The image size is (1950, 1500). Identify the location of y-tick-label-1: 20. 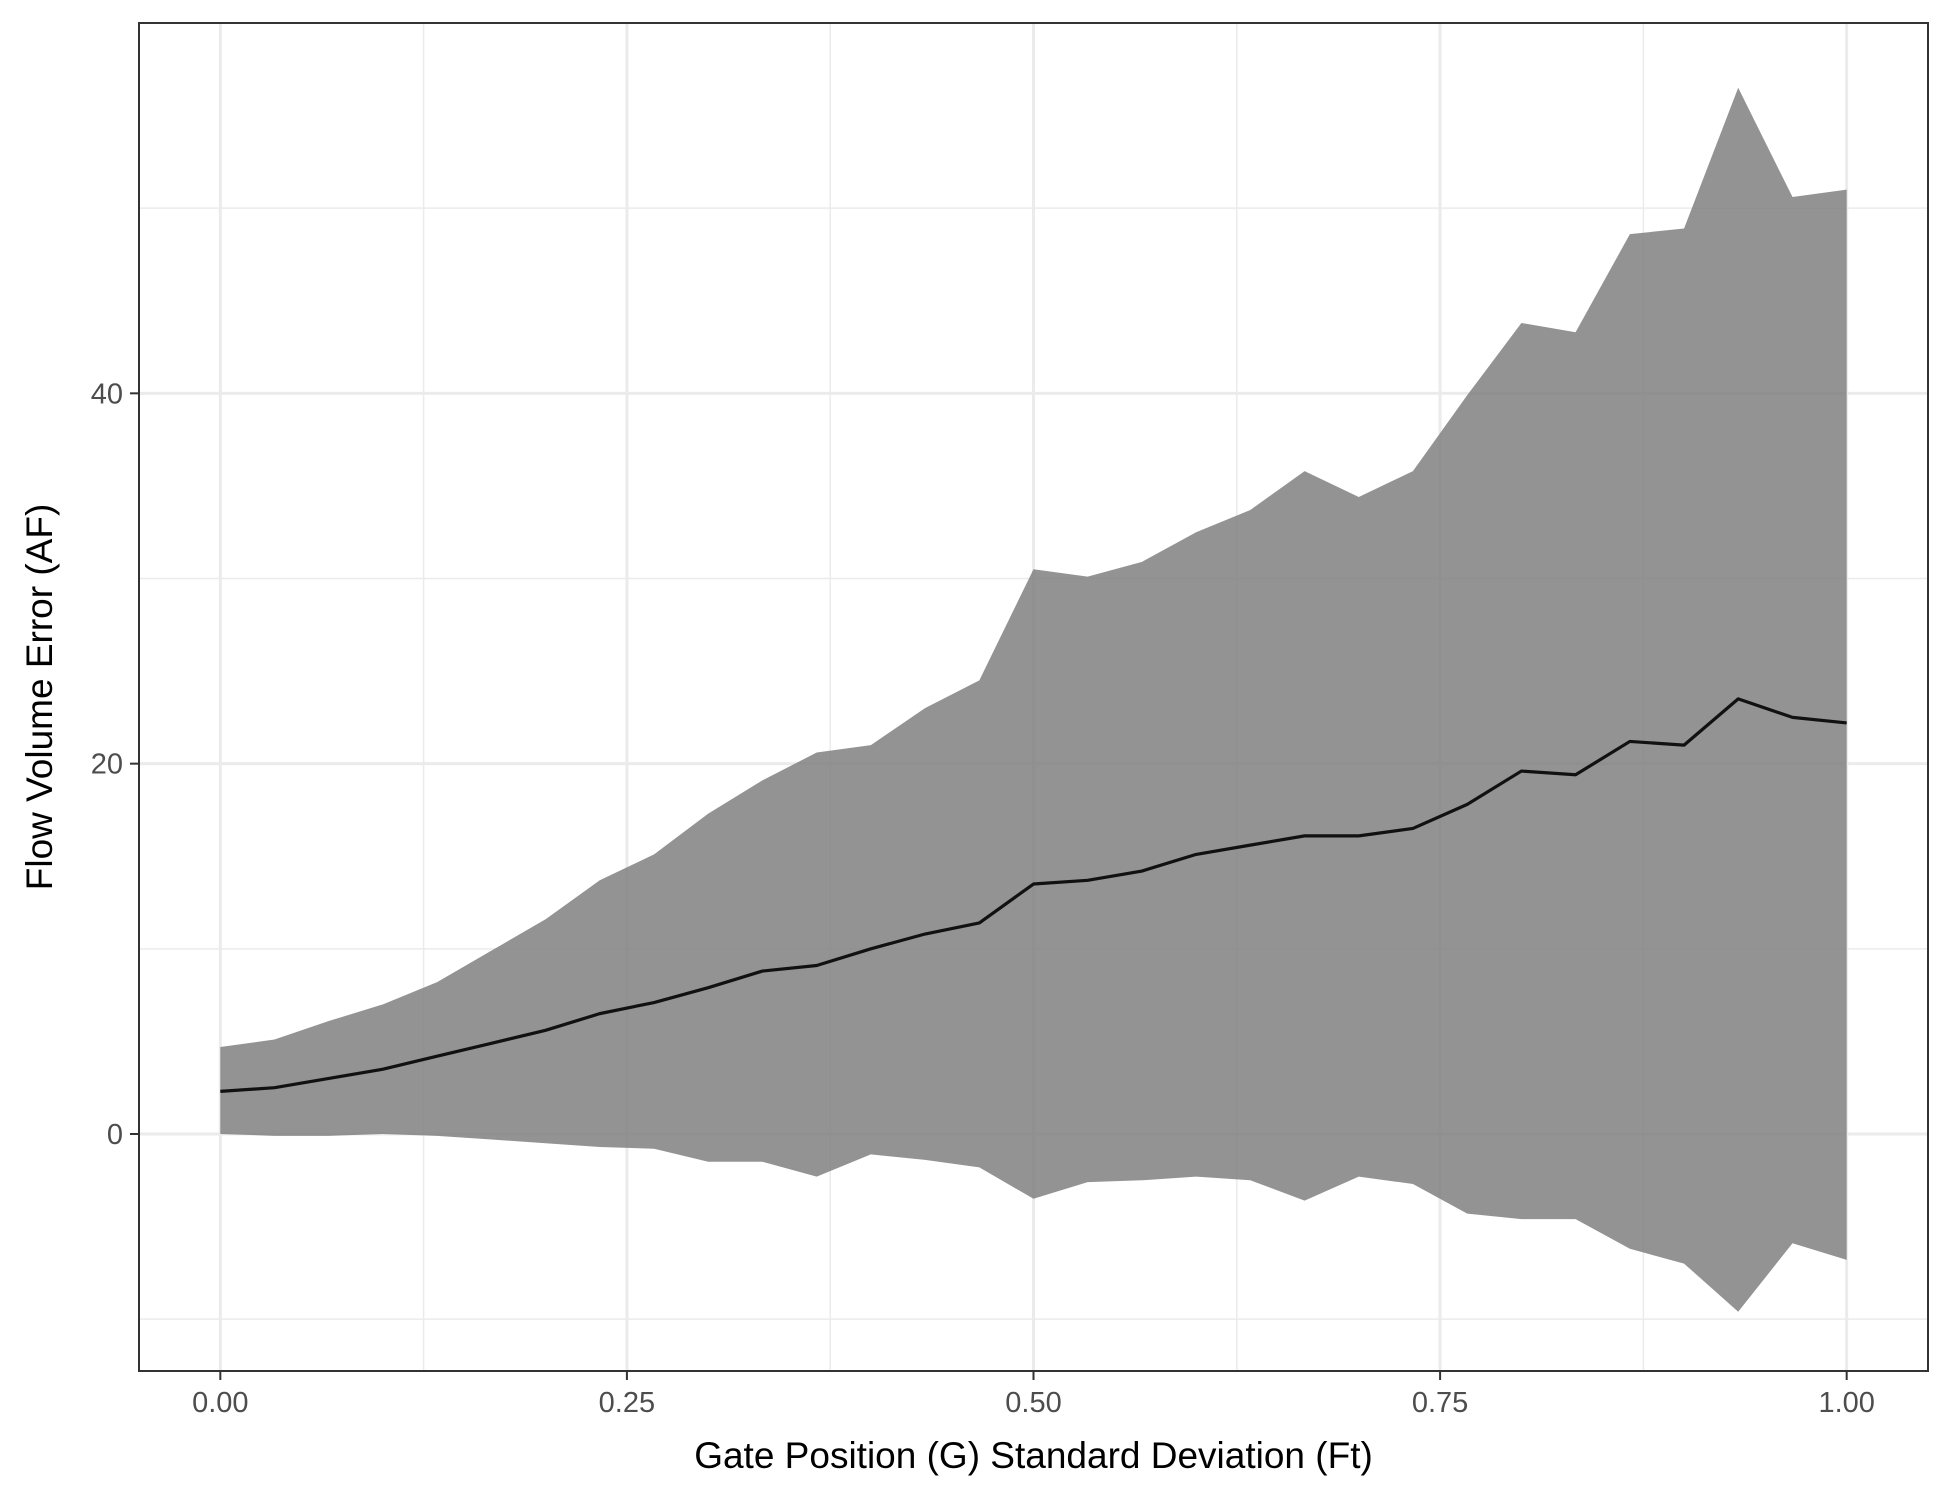
(107, 765).